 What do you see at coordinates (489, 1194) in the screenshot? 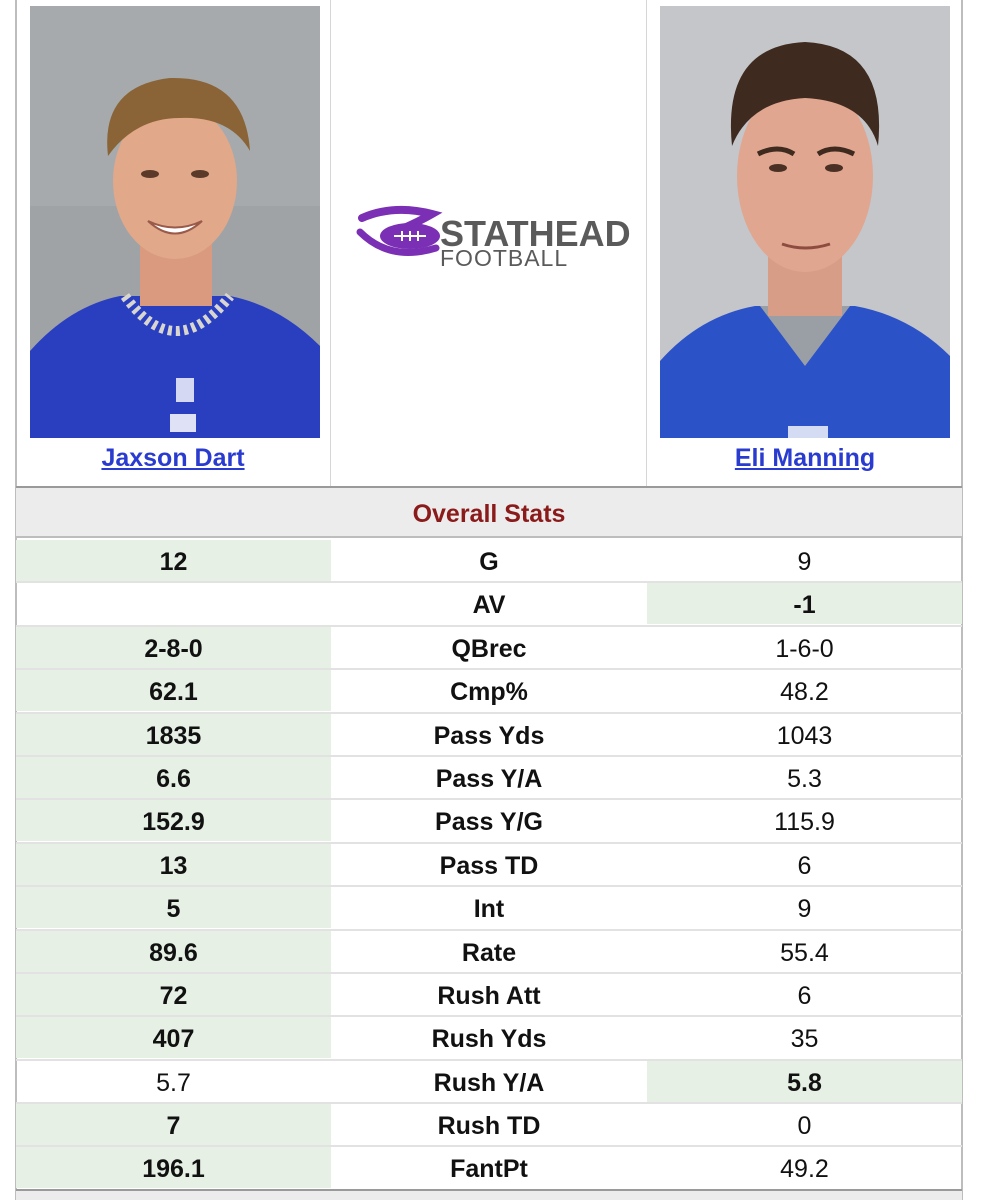
I see `table-footer-band` at bounding box center [489, 1194].